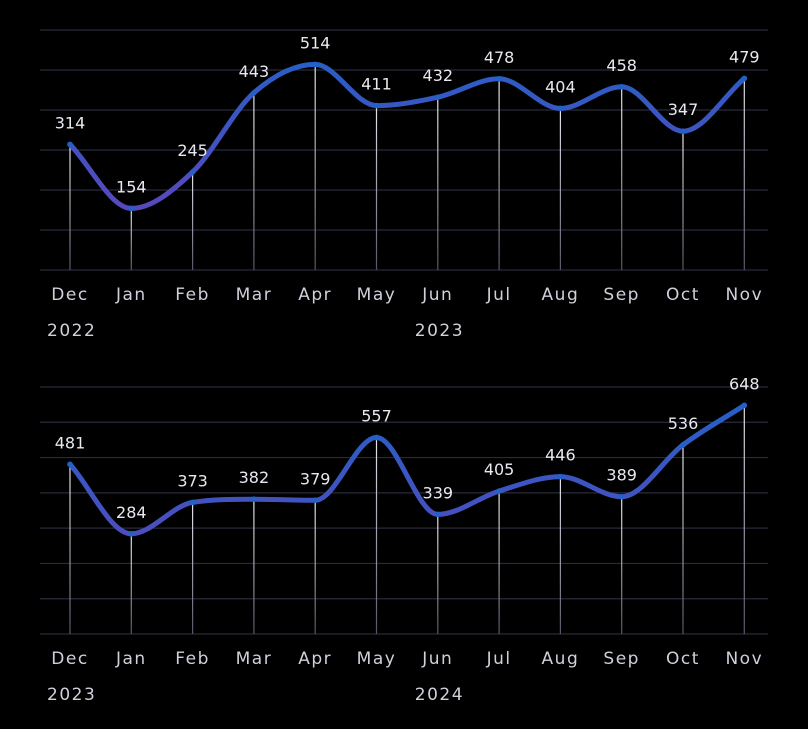 The image size is (808, 729). What do you see at coordinates (70, 122) in the screenshot?
I see `data-label: 314` at bounding box center [70, 122].